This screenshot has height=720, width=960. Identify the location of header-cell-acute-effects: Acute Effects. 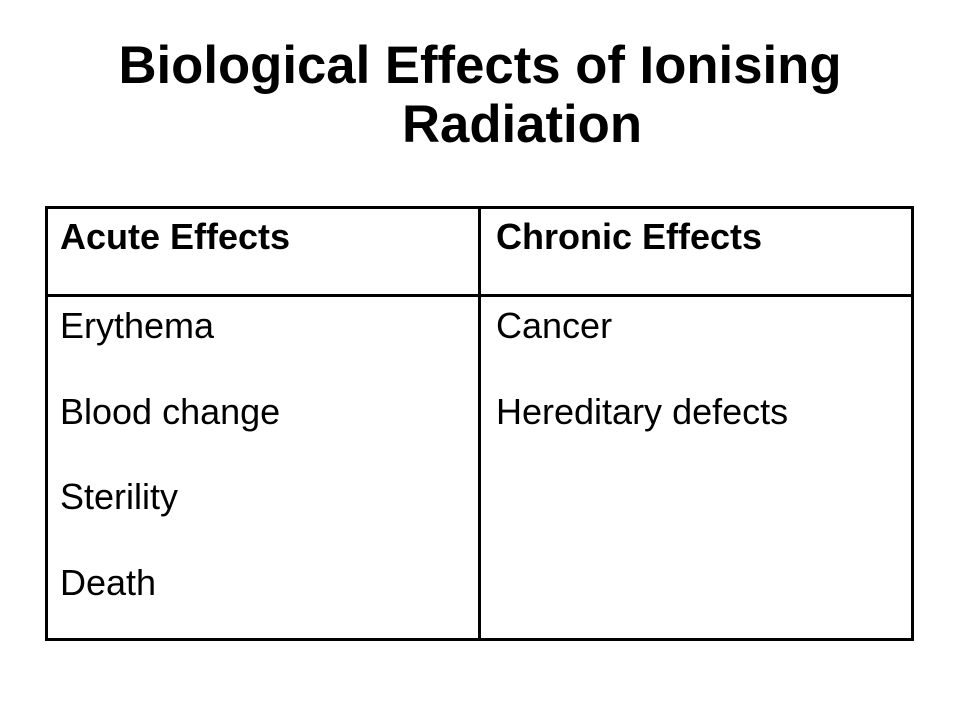
(175, 236).